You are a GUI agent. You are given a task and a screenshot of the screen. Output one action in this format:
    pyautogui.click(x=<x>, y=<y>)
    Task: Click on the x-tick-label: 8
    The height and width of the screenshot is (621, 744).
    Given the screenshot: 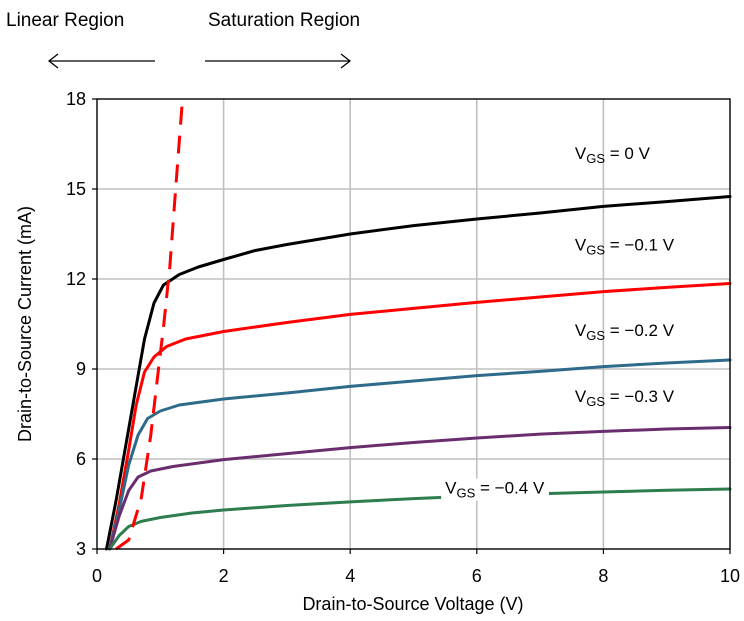 What is the action you would take?
    pyautogui.click(x=603, y=576)
    